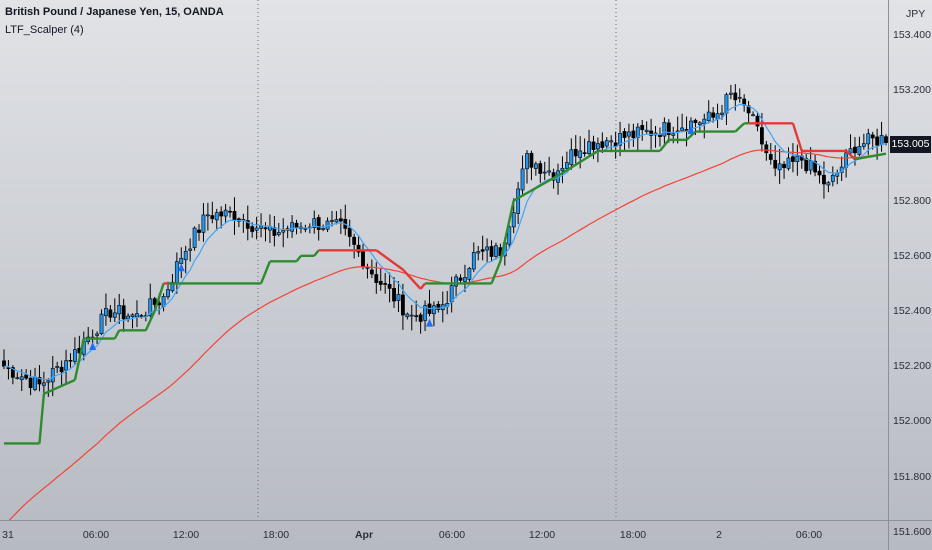 Image resolution: width=932 pixels, height=550 pixels. What do you see at coordinates (633, 535) in the screenshot?
I see `time-tick-label: 18:00` at bounding box center [633, 535].